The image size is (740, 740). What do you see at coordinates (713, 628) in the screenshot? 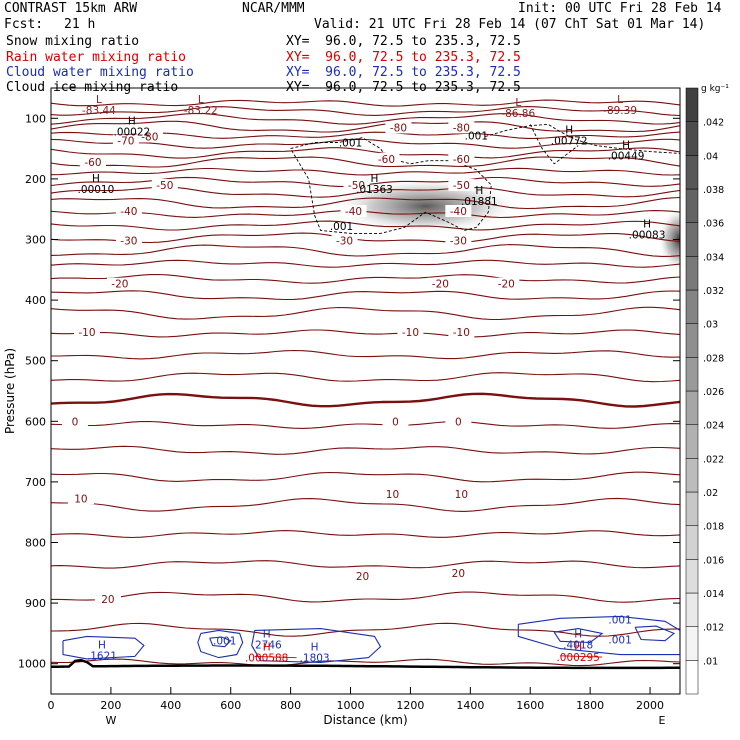
I see `colorbar-tick-label: .012` at bounding box center [713, 628].